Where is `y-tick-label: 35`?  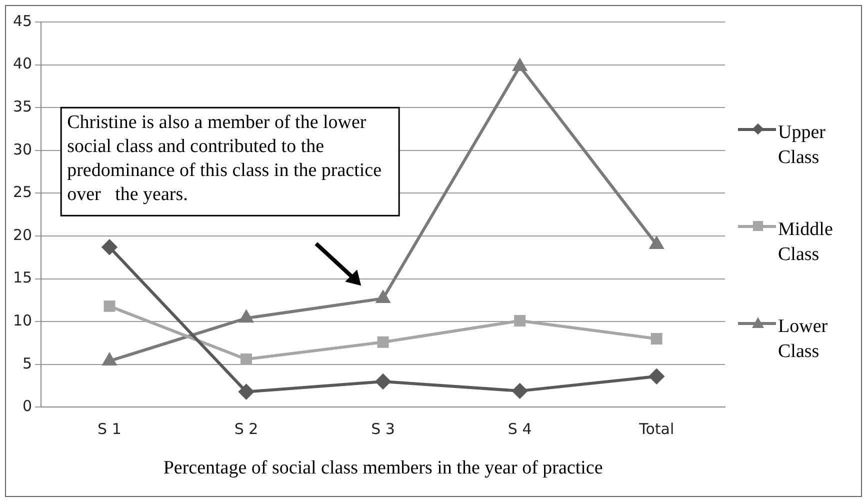 y-tick-label: 35 is located at coordinates (22, 106).